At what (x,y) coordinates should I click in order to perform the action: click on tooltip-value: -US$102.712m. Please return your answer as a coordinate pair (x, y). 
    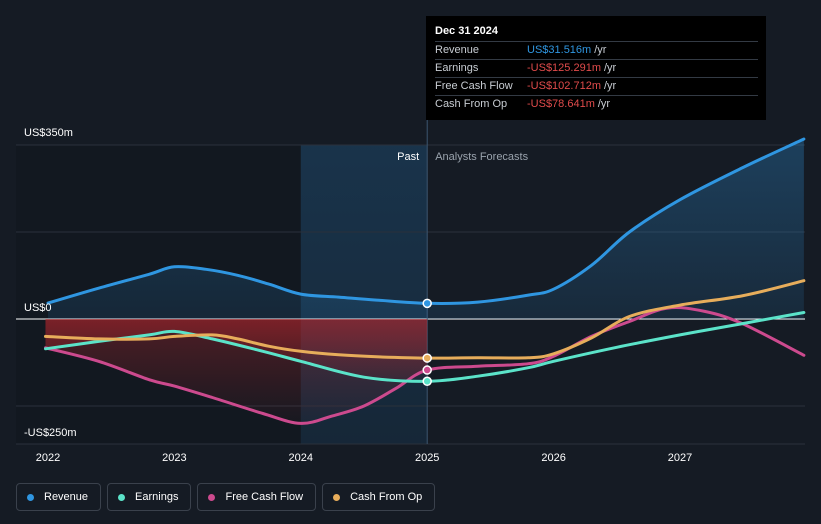
    Looking at the image, I should click on (564, 86).